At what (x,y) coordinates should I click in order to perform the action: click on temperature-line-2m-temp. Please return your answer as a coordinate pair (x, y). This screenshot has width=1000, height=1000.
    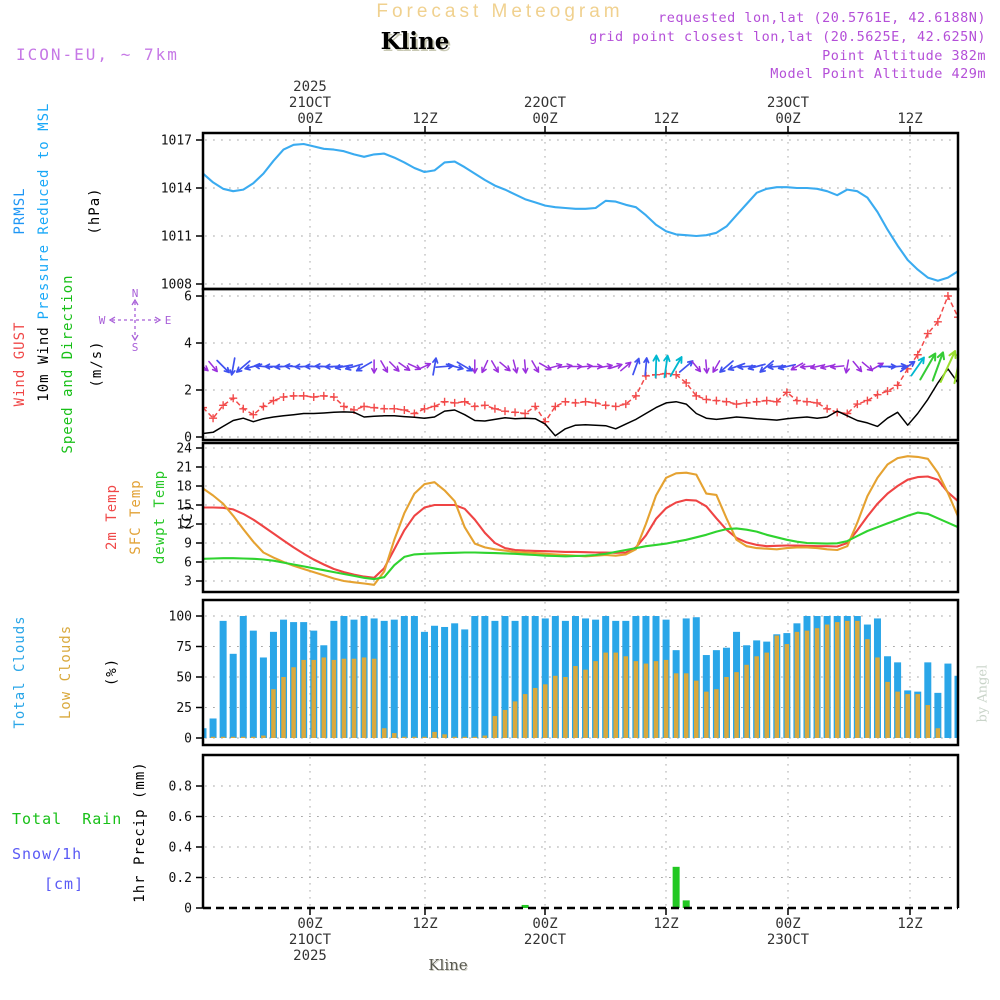
    Looking at the image, I should click on (580, 527).